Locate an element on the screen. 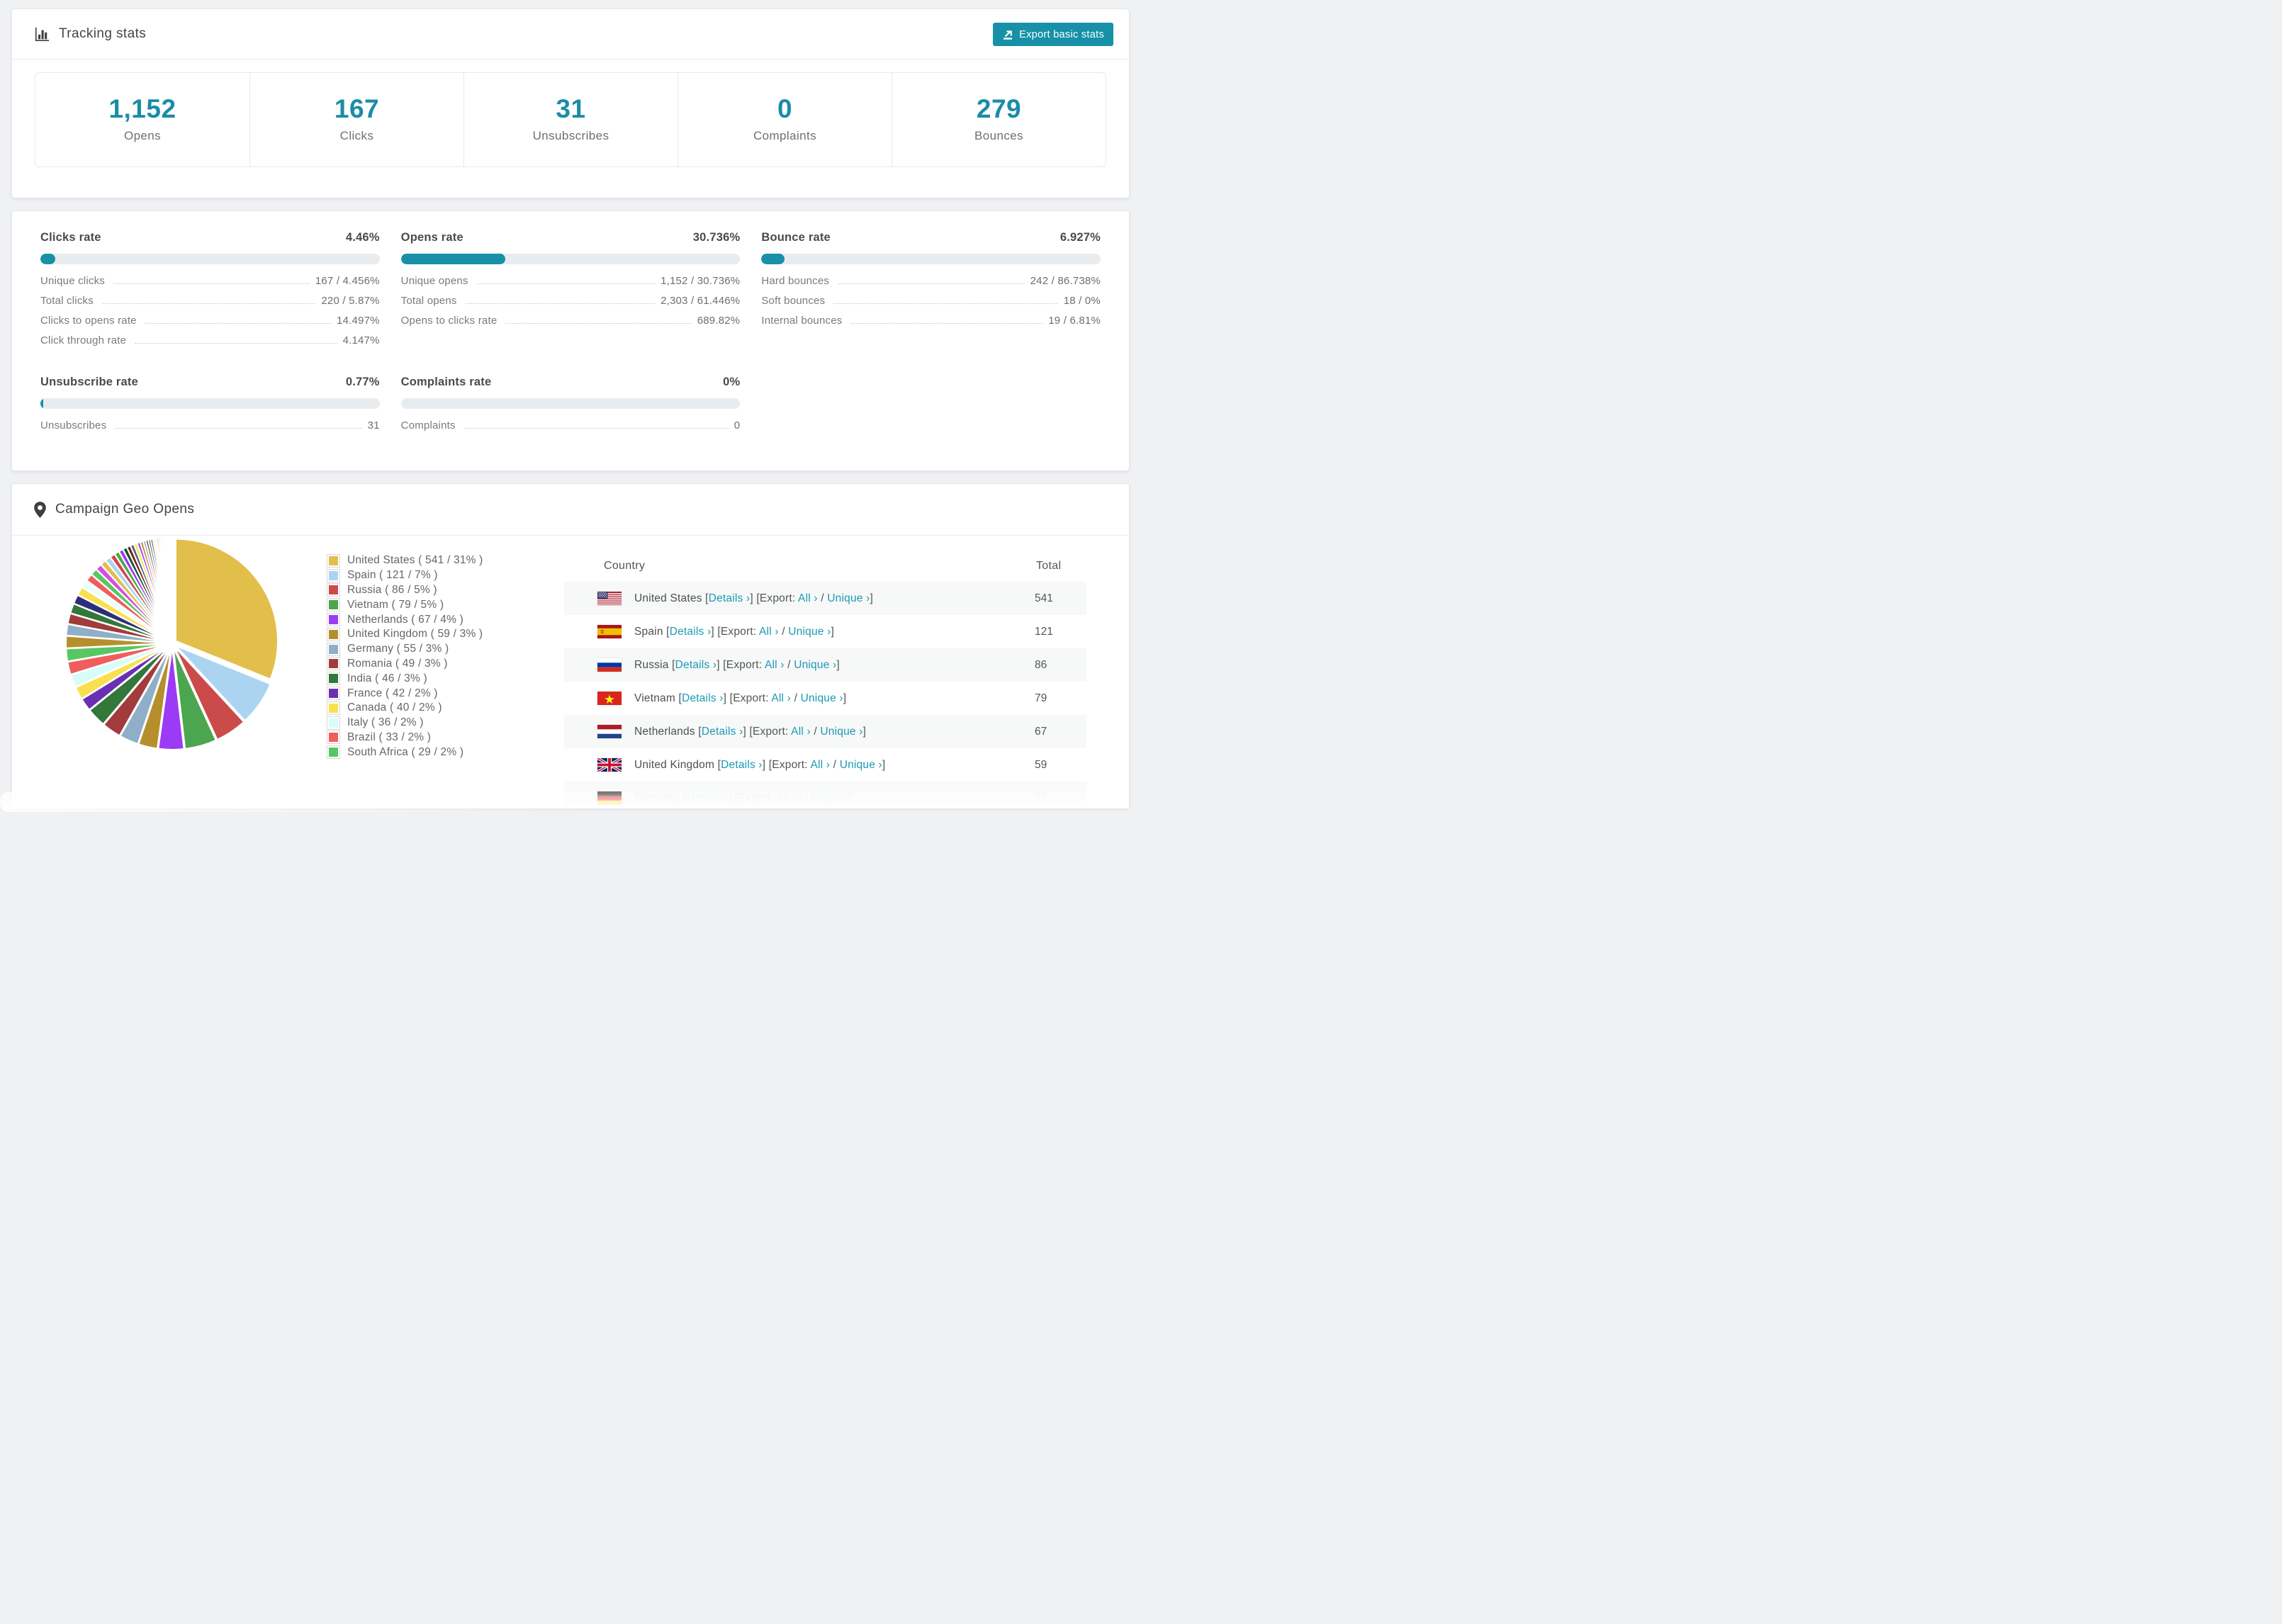 Image resolution: width=2282 pixels, height=1624 pixels. rate-title: Complaints rate is located at coordinates (446, 382).